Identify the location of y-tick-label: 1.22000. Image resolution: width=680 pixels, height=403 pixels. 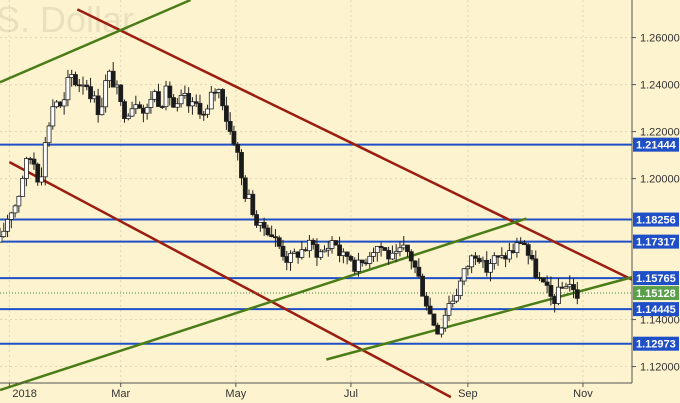
(660, 133).